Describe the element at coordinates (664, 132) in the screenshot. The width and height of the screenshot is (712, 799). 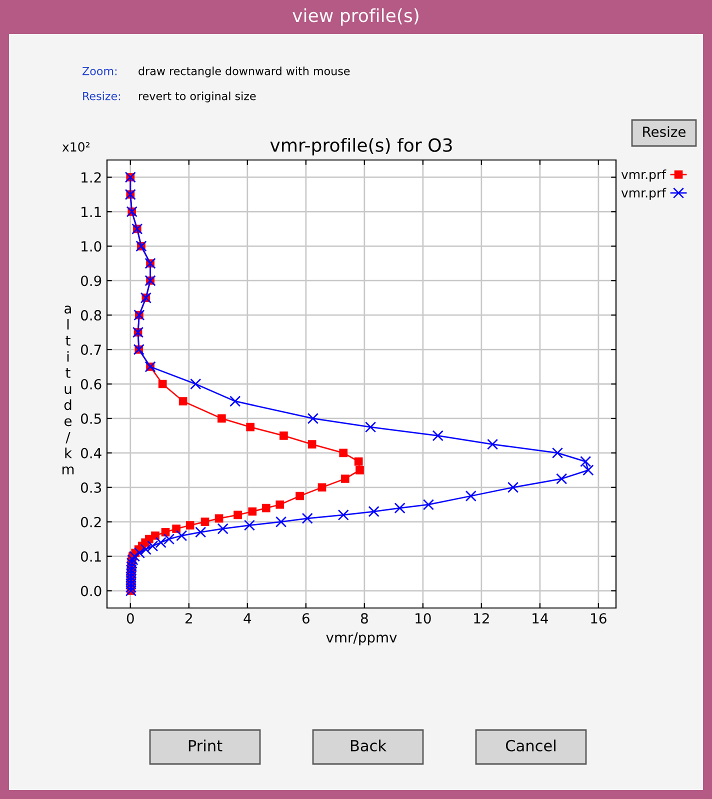
I see `text: Resize` at that location.